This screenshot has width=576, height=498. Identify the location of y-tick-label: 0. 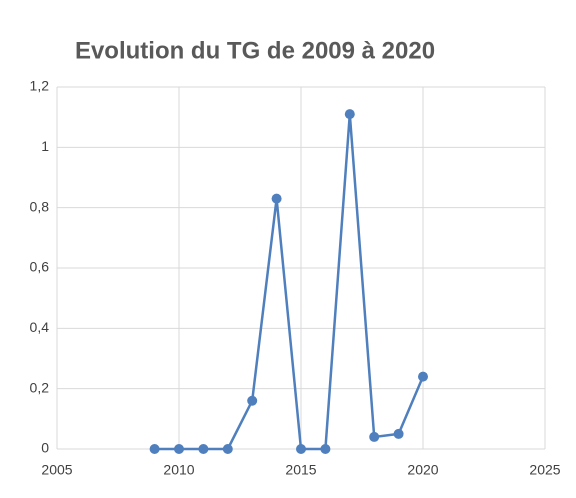
(45, 448).